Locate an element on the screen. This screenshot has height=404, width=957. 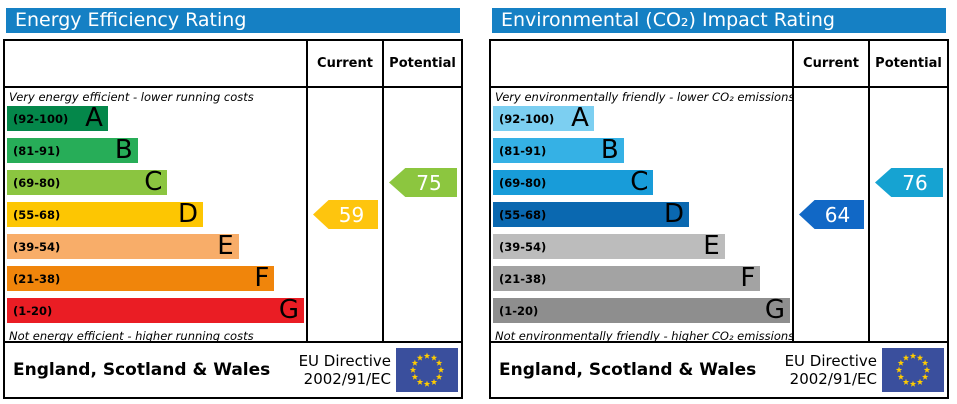
potential-rating-value: 76 is located at coordinates (915, 182).